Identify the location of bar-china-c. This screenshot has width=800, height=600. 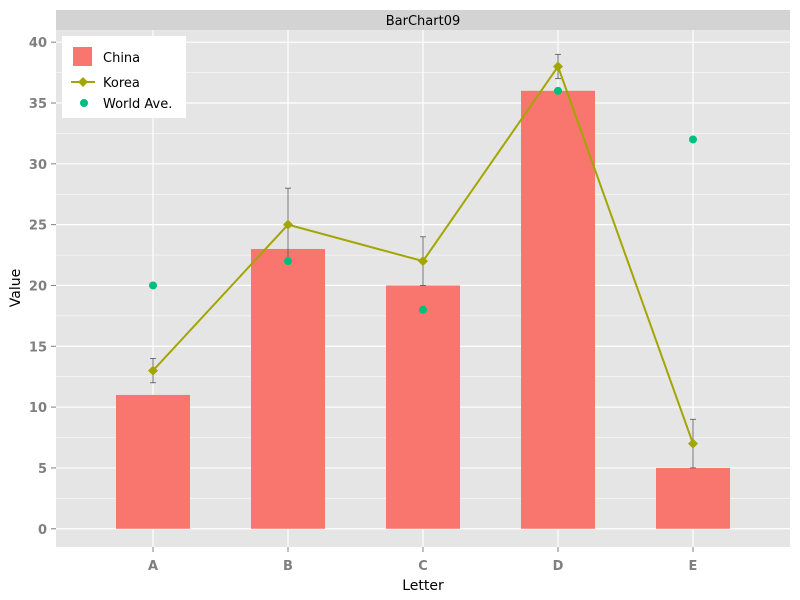
(423, 407).